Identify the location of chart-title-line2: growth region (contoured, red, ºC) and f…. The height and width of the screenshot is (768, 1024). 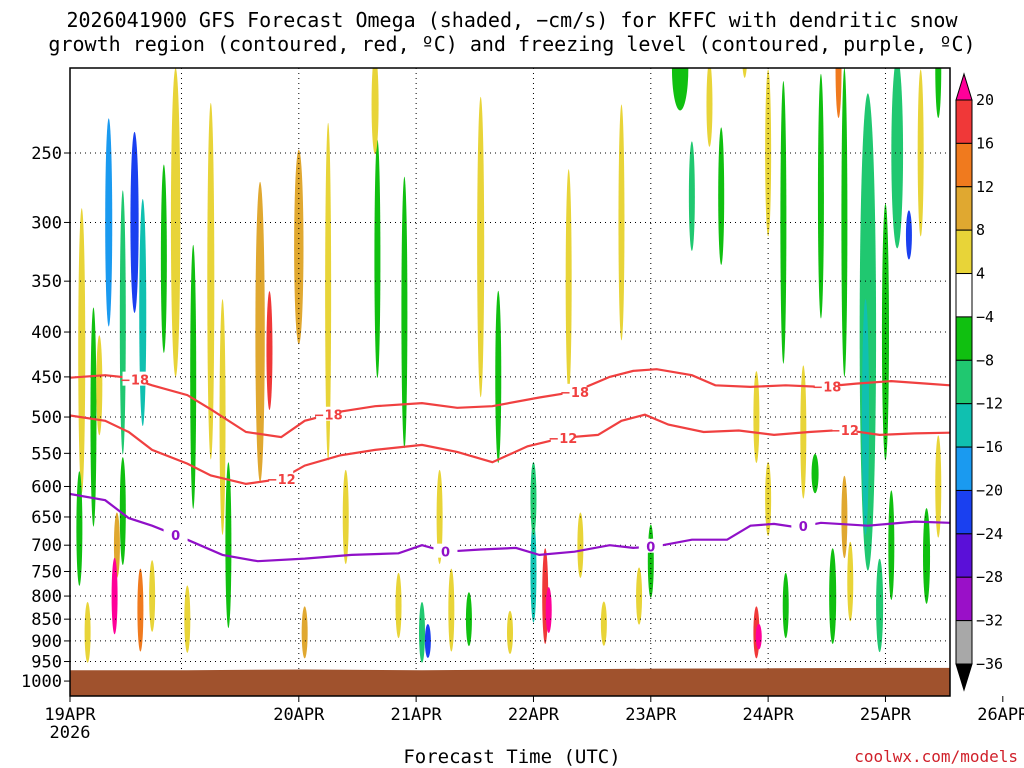
(512, 44).